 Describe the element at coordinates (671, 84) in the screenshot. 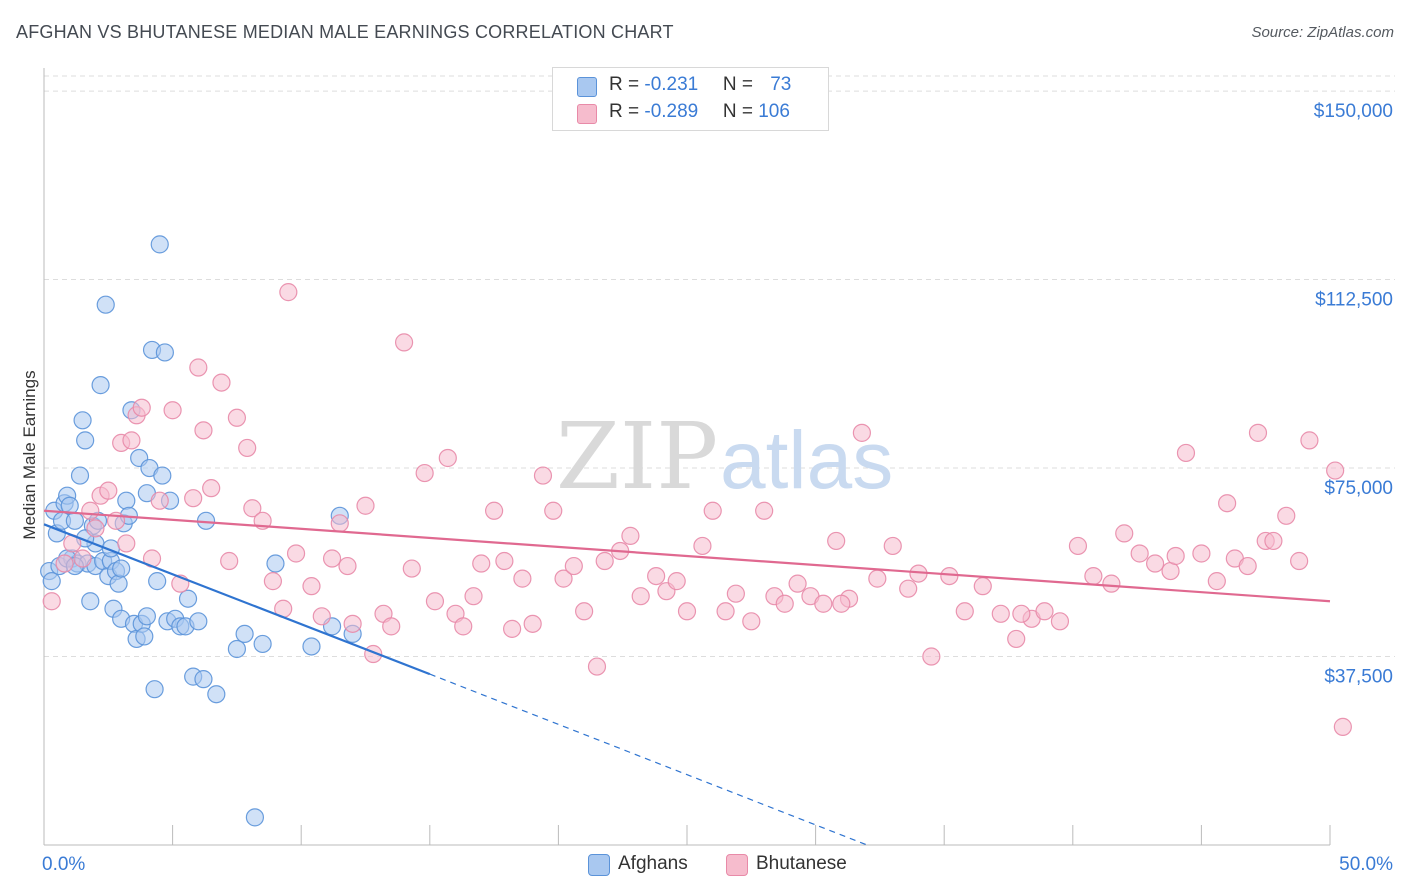

I see `r-value: -0.231` at that location.